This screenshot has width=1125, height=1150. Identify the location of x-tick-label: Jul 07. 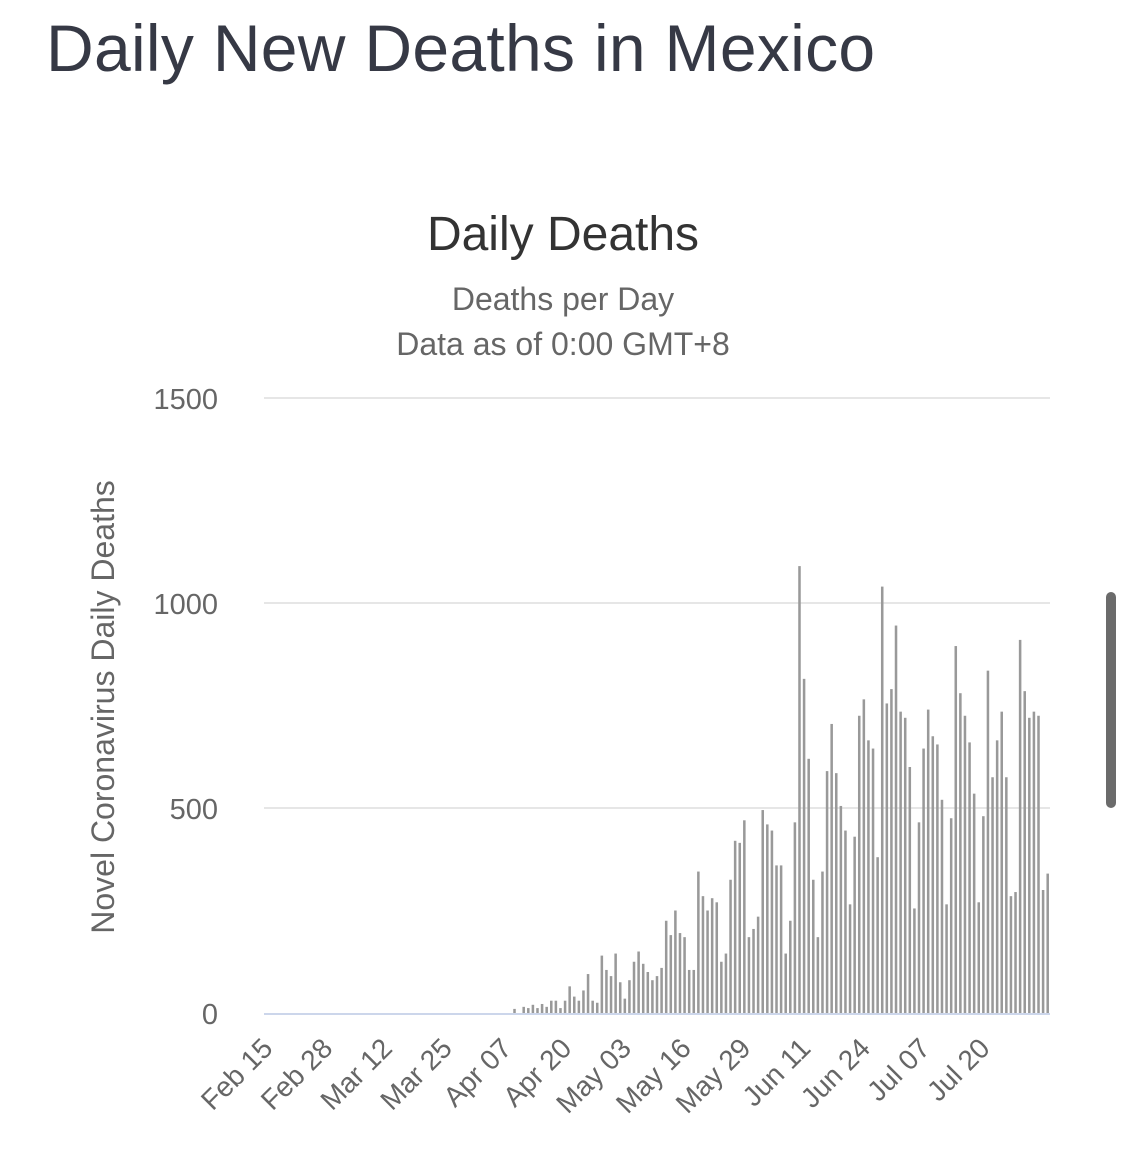
(898, 1069).